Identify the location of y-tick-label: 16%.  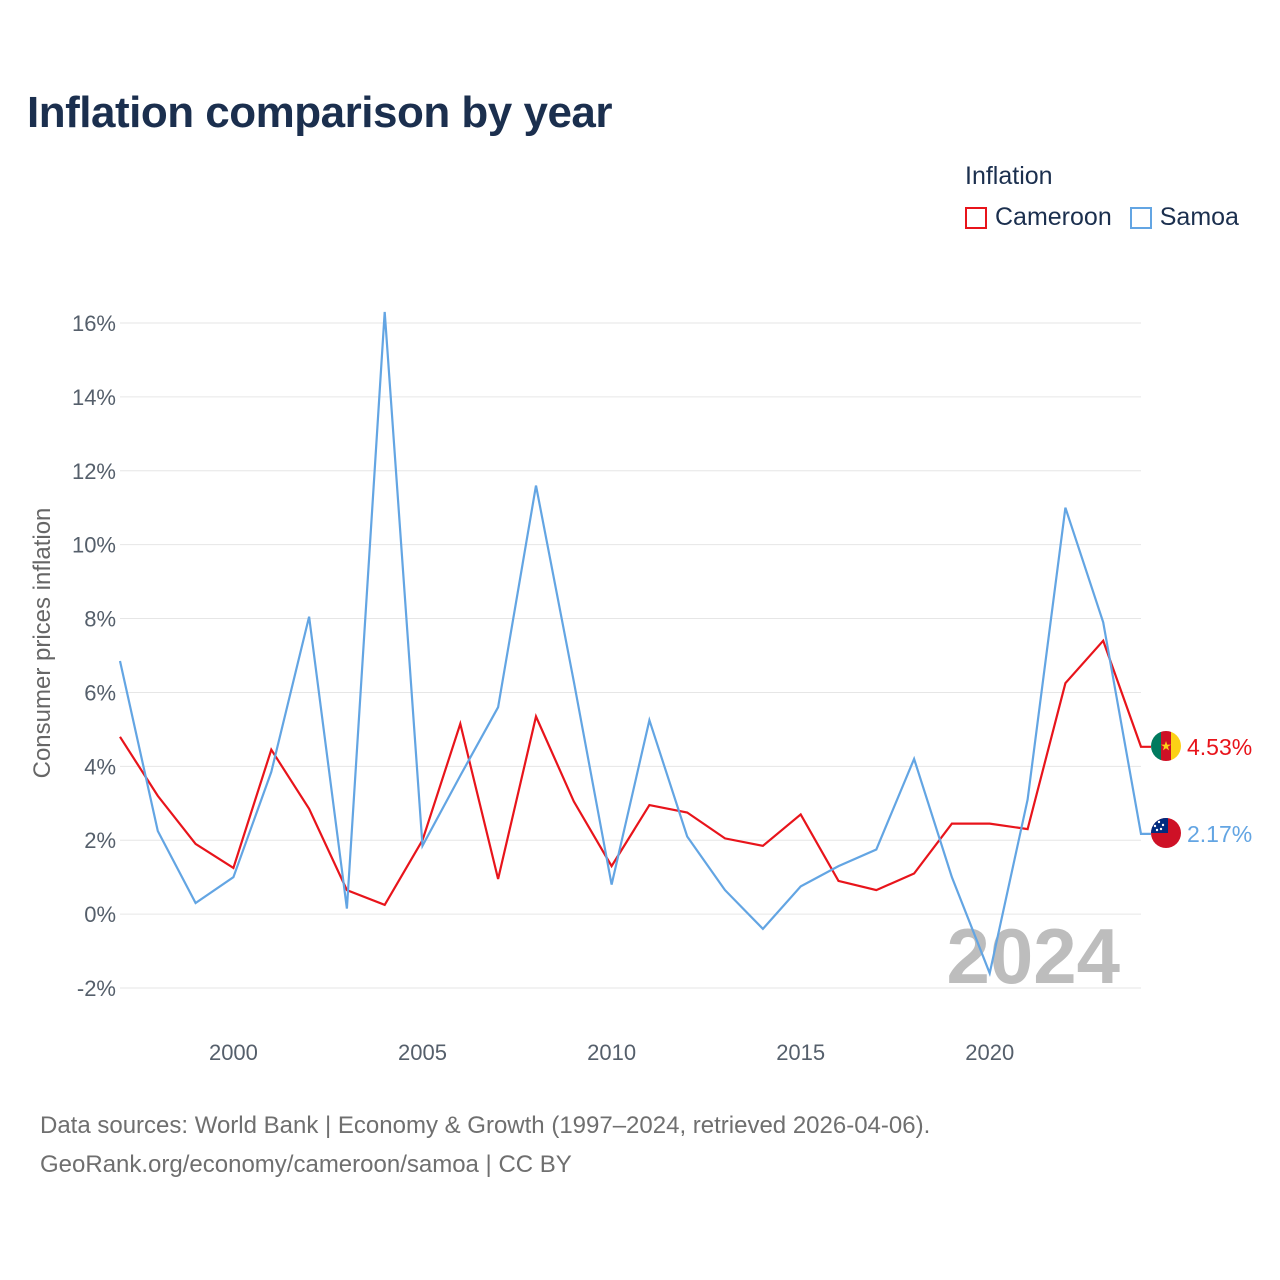
(94, 323).